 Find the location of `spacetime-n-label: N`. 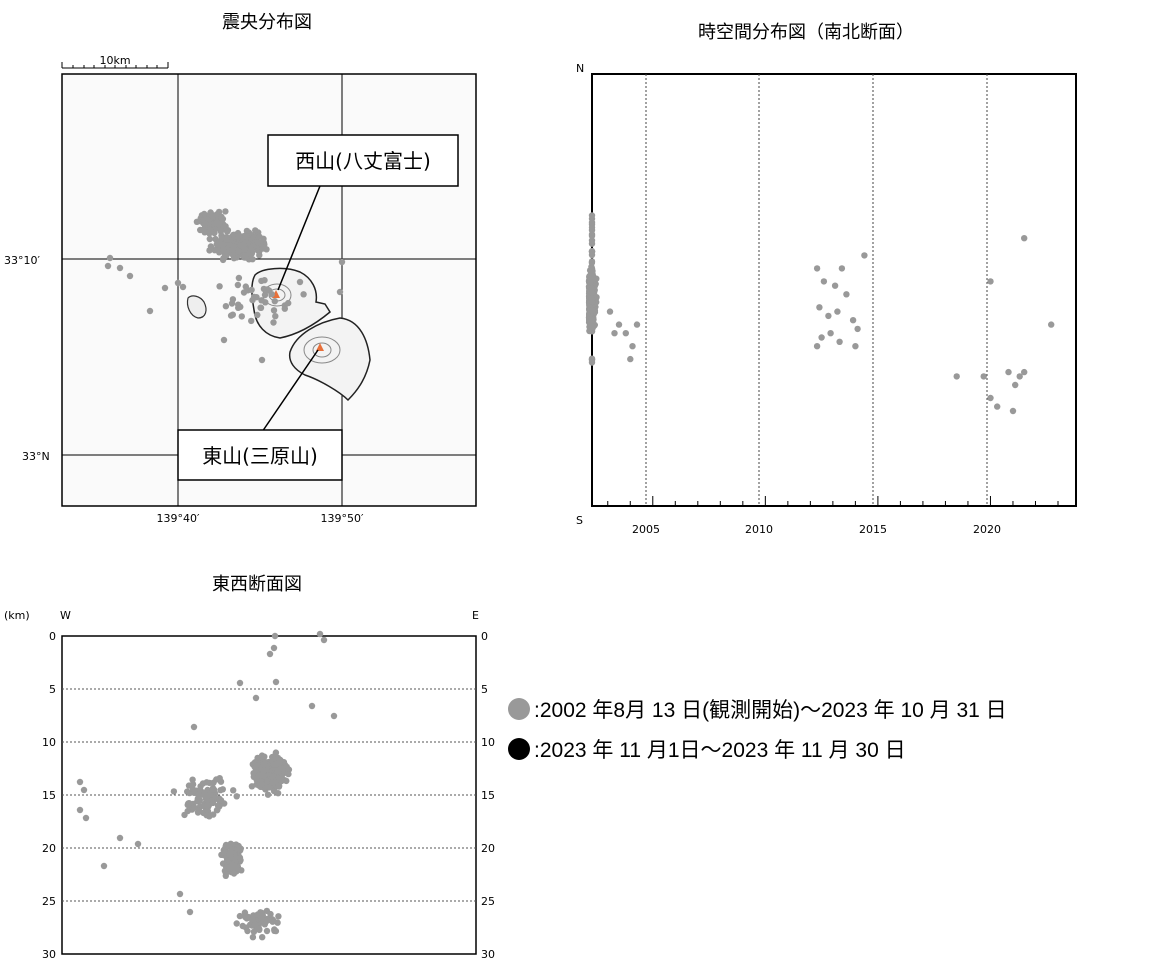

spacetime-n-label: N is located at coordinates (580, 68).